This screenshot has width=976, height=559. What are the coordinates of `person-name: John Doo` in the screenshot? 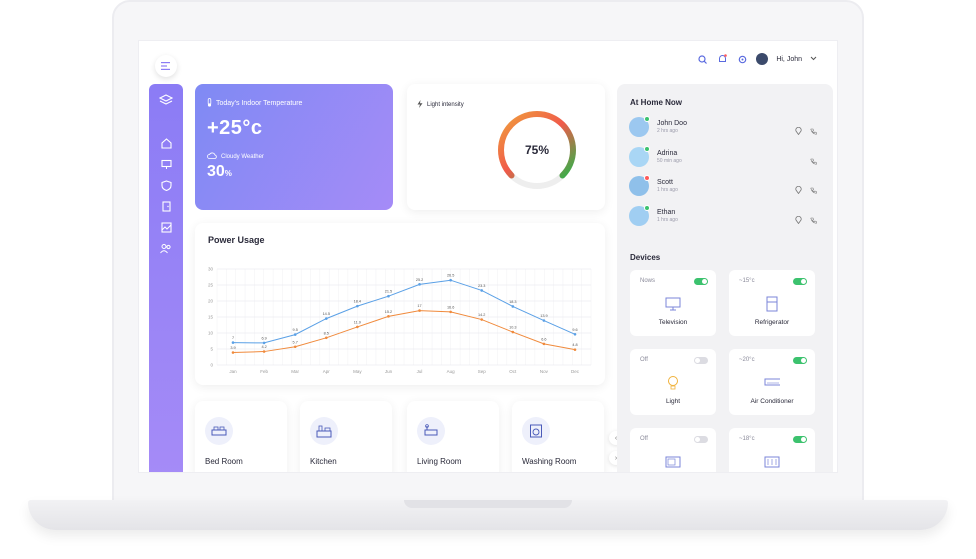 It's located at (672, 123).